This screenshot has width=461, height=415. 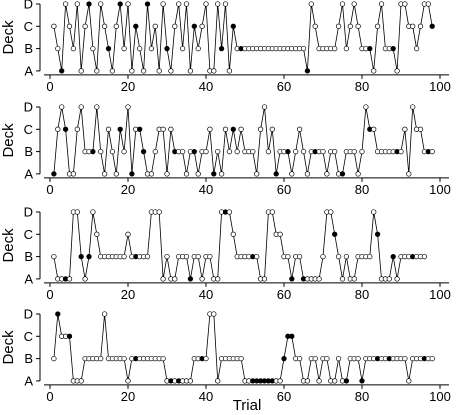 What do you see at coordinates (206, 396) in the screenshot?
I see `x-tick-label: 40` at bounding box center [206, 396].